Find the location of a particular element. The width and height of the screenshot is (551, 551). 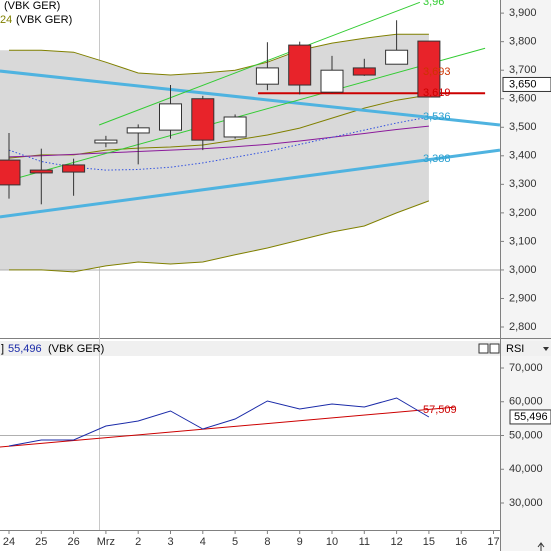

x-tick-label: 17 is located at coordinates (493, 542).